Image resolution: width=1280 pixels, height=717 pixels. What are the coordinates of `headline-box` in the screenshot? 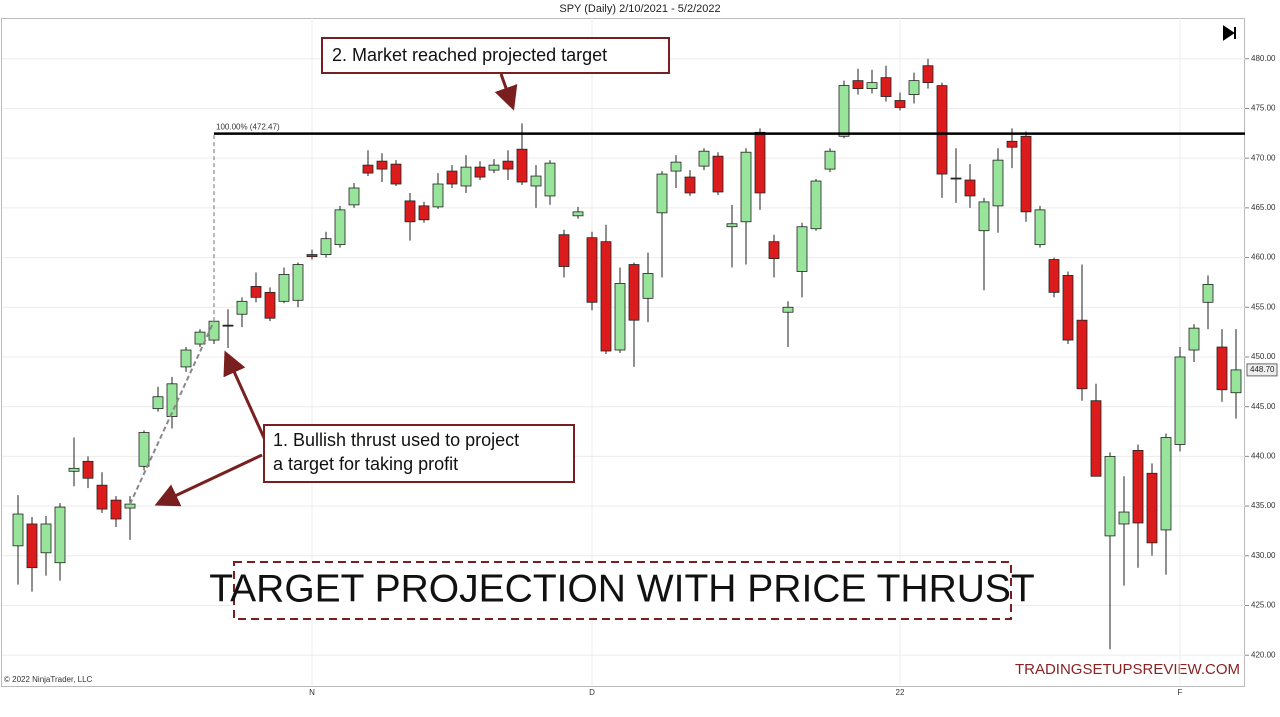 It's located at (622, 590).